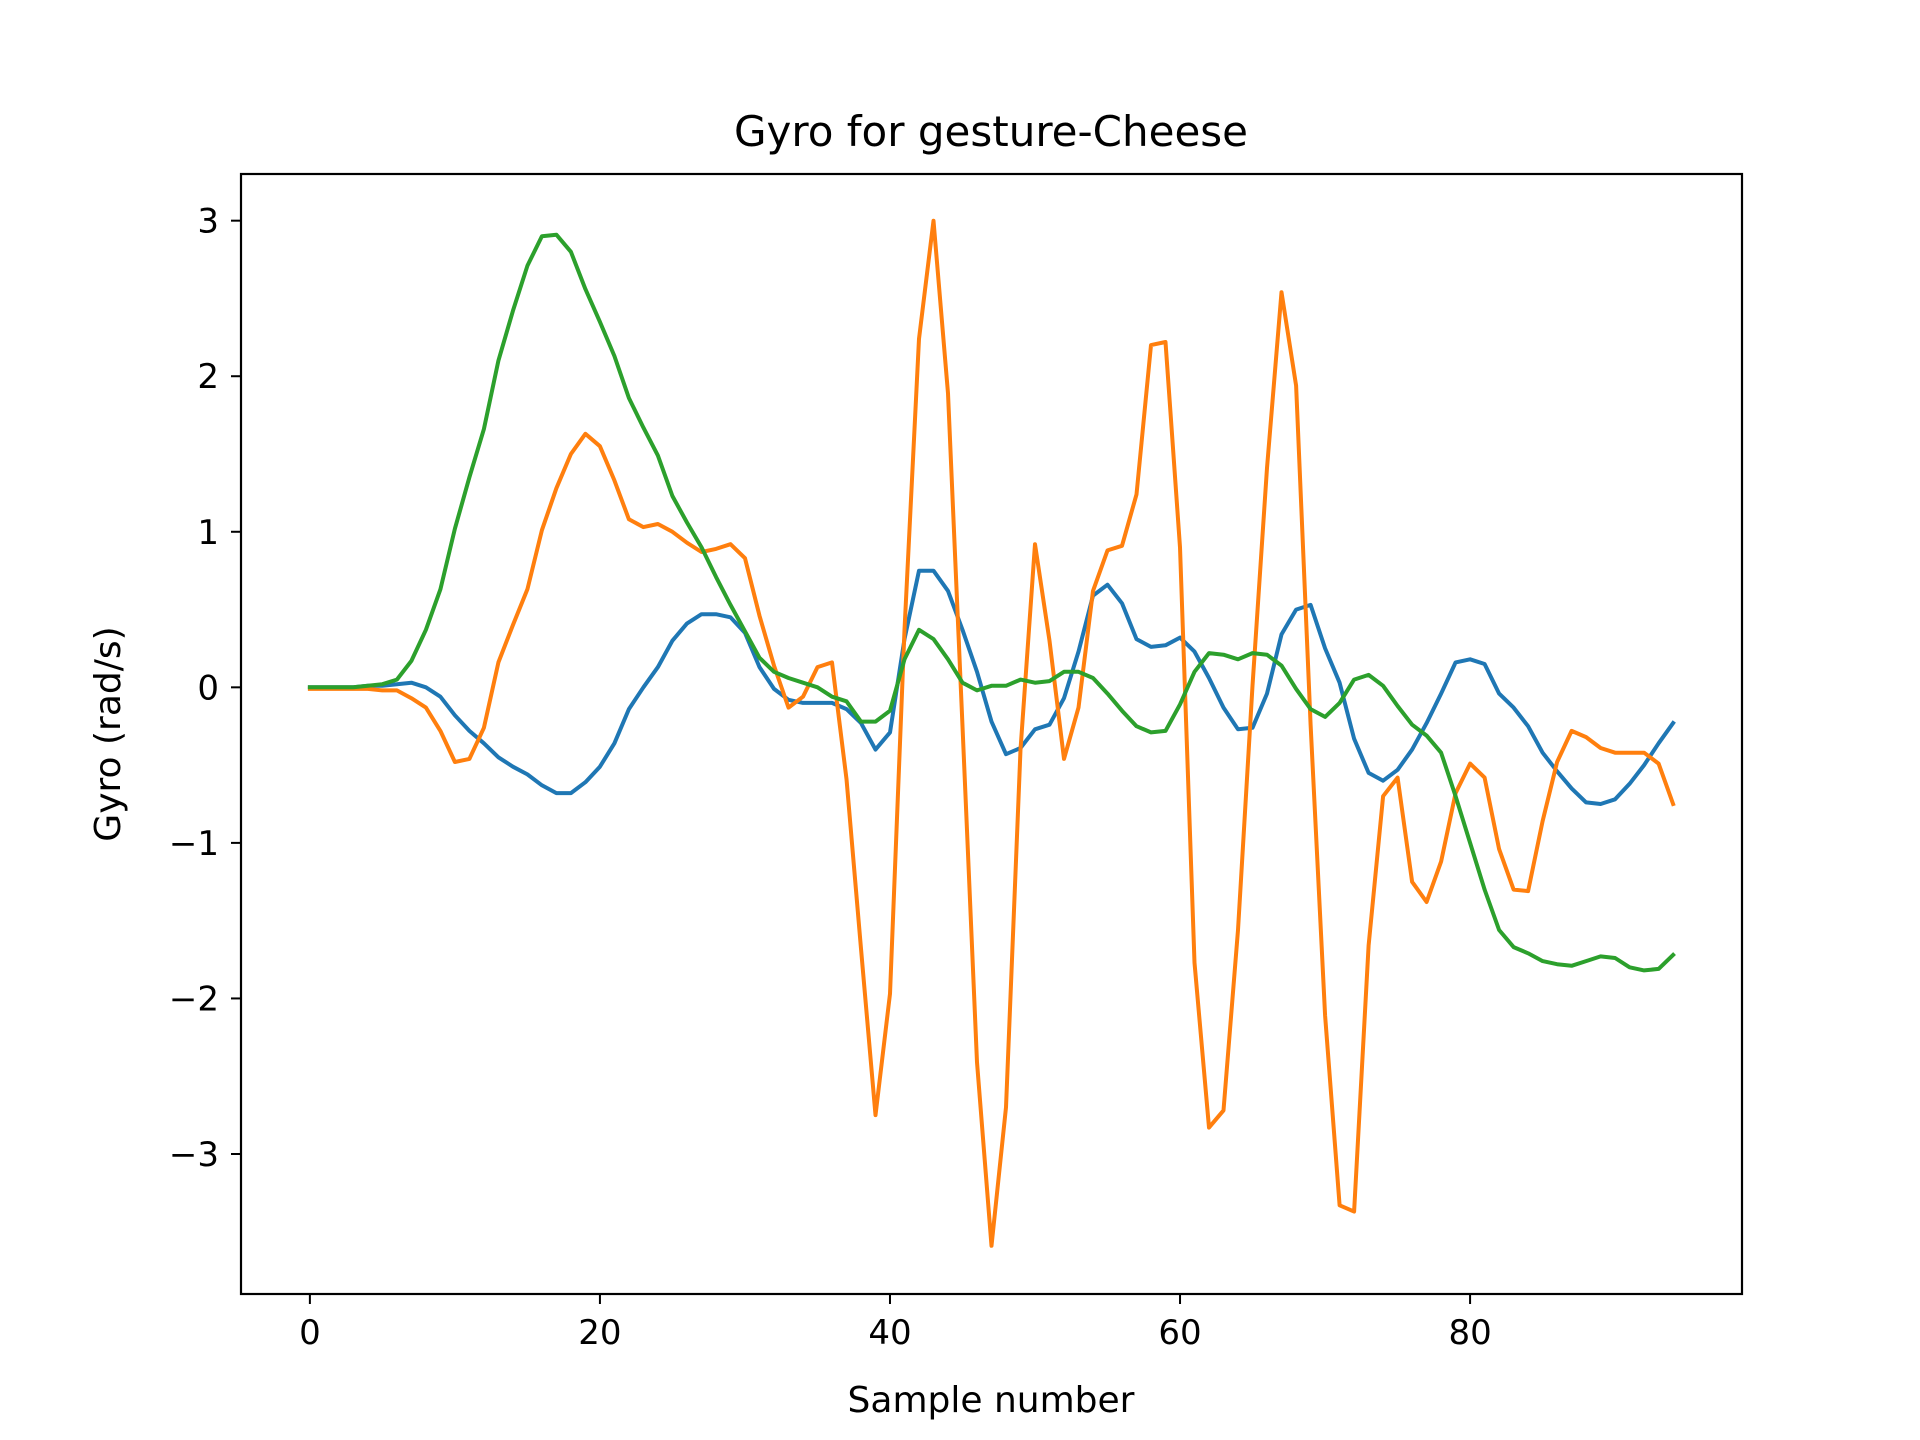 This screenshot has height=1440, width=1920. I want to click on y-tick-label: −3, so click(194, 1155).